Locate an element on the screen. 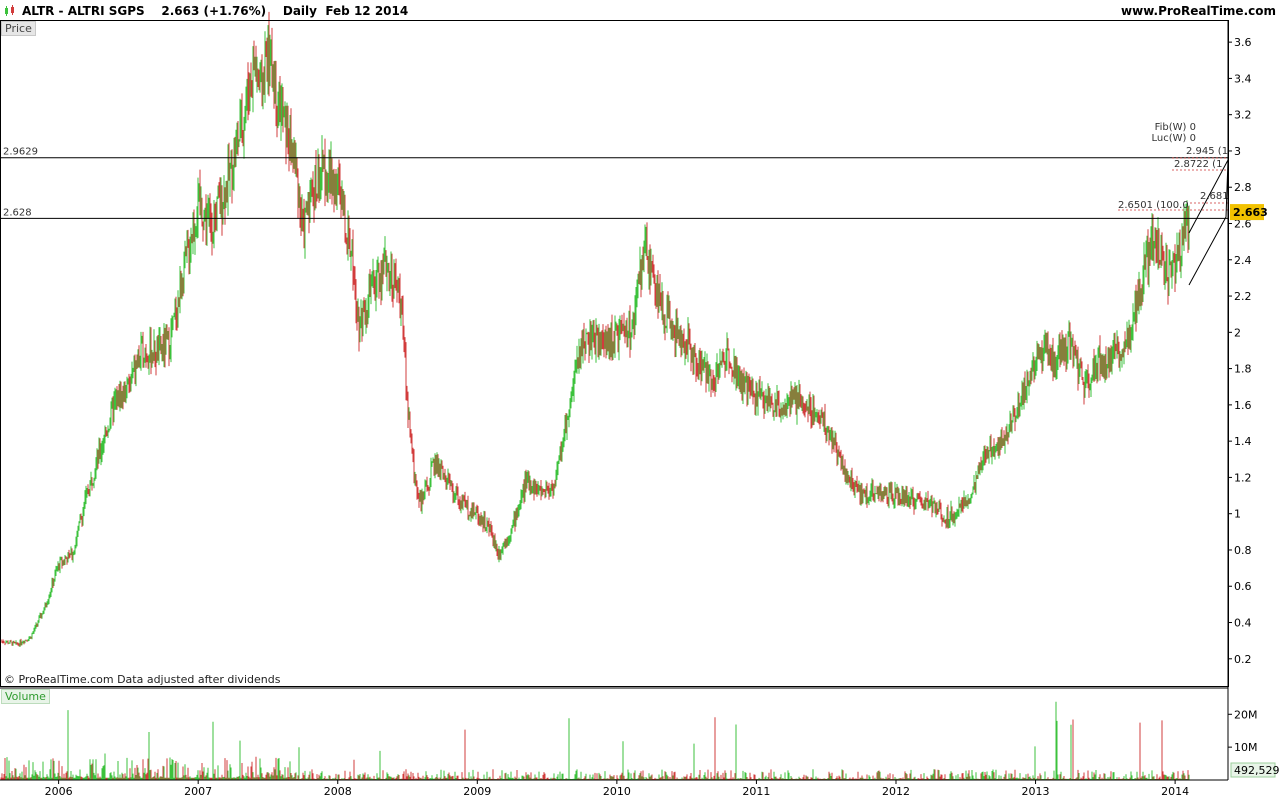 The height and width of the screenshot is (800, 1280). last-price-badge is located at coordinates (1247, 212).